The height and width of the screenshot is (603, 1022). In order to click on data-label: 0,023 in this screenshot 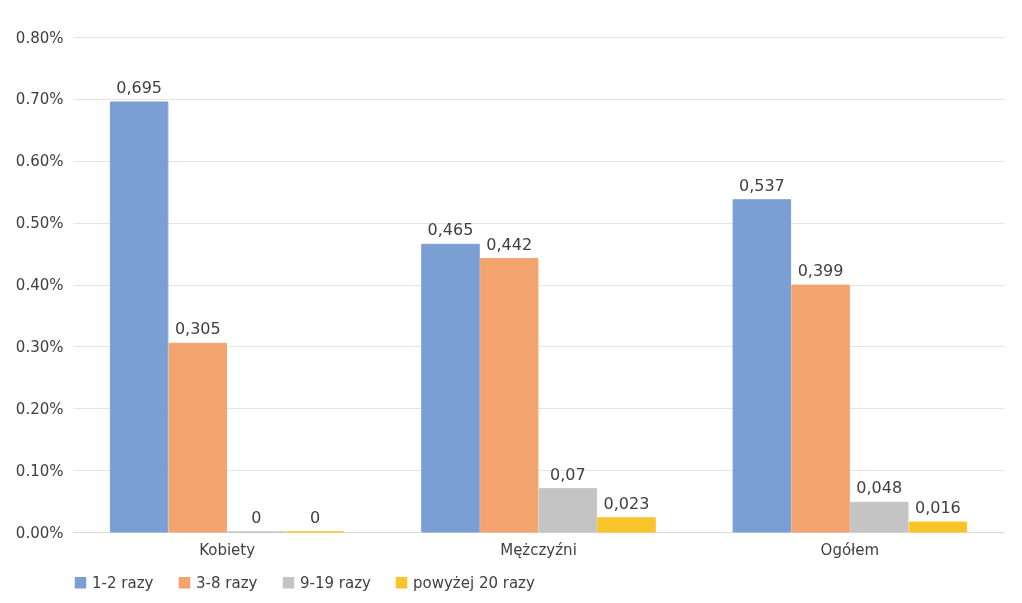, I will do `click(626, 503)`.